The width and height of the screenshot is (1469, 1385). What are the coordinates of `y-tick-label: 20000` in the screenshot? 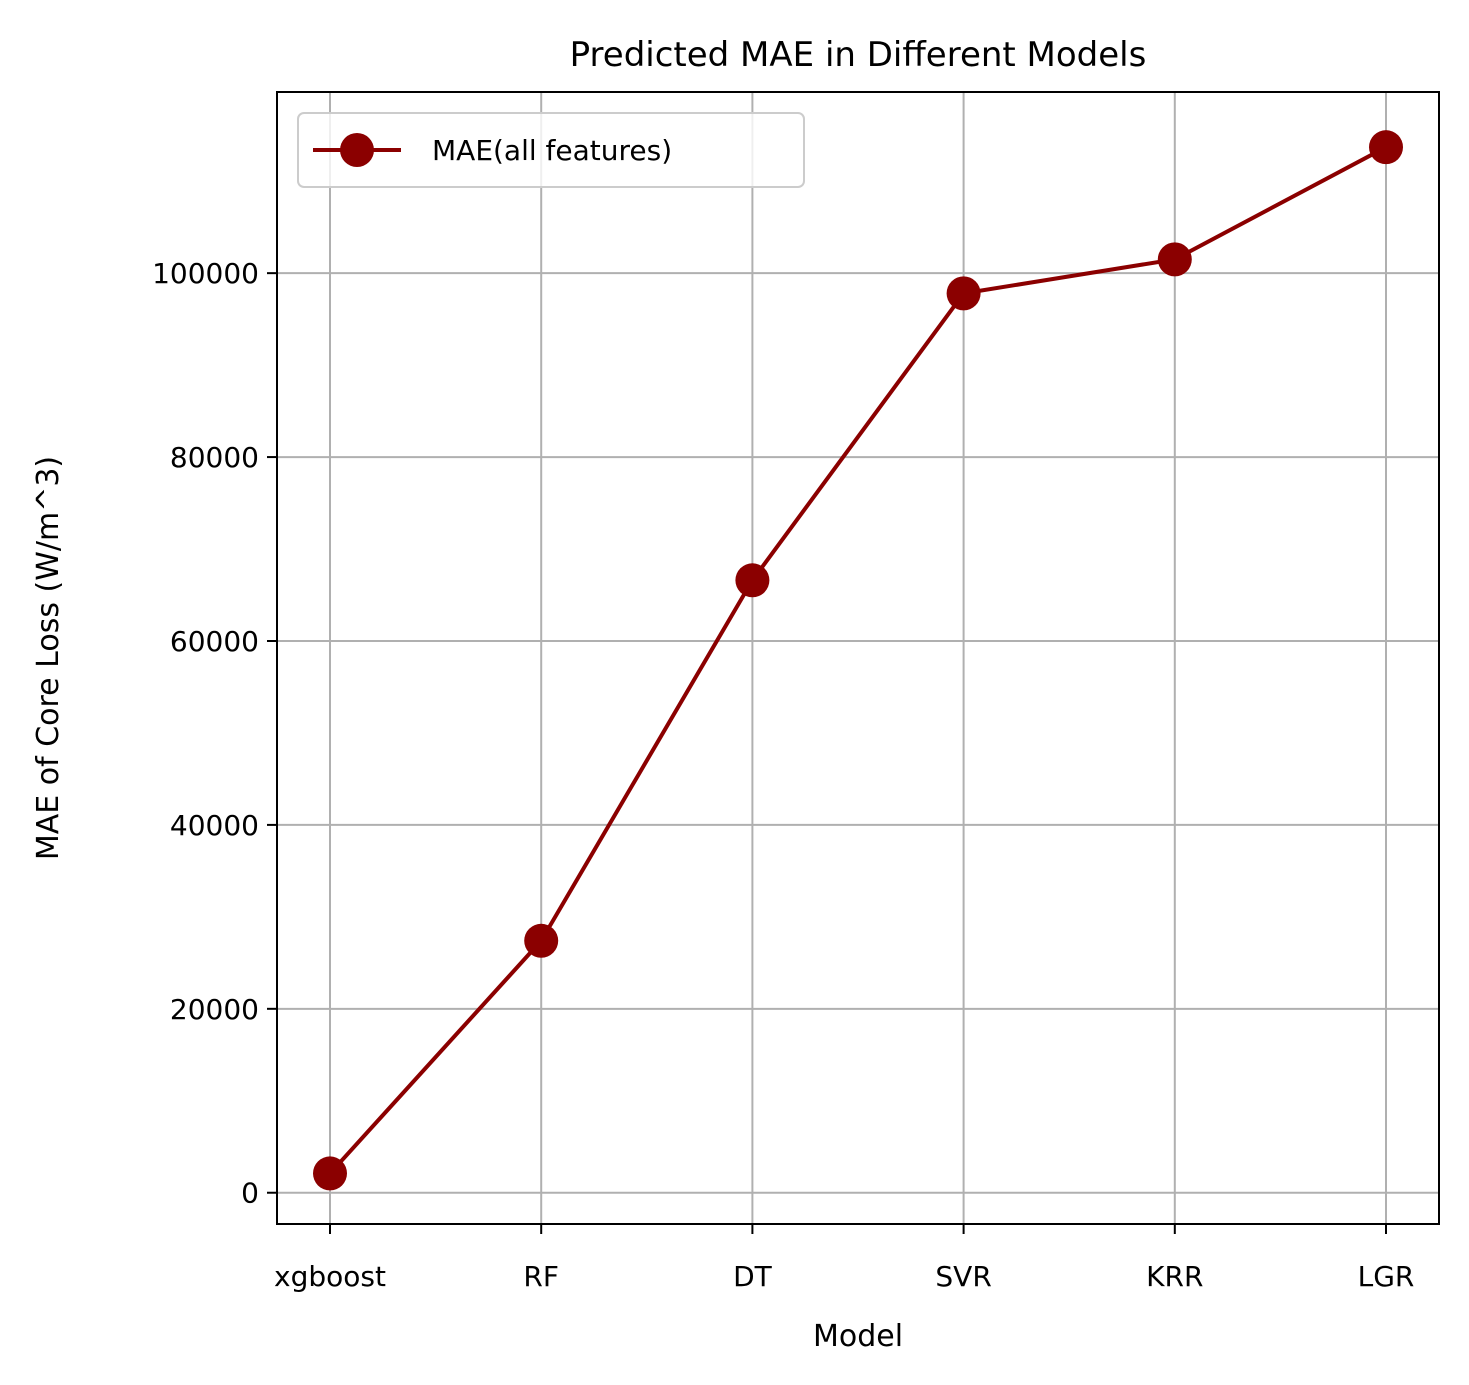 It's located at (214, 1009).